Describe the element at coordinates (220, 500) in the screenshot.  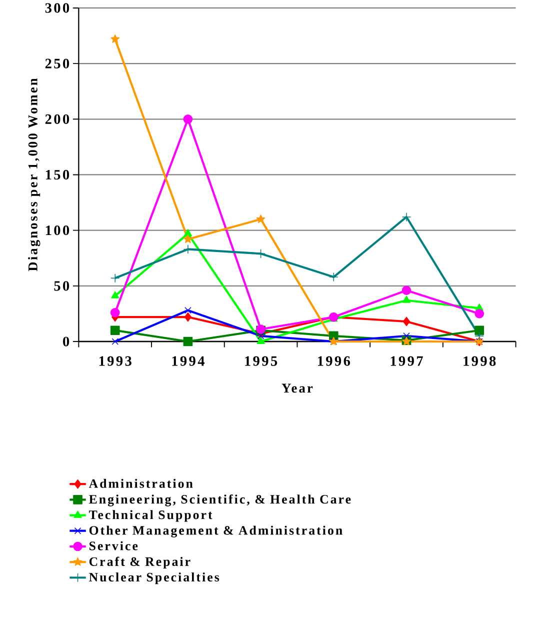
I see `legend-label: Engineering, Scientific, & Health Care` at that location.